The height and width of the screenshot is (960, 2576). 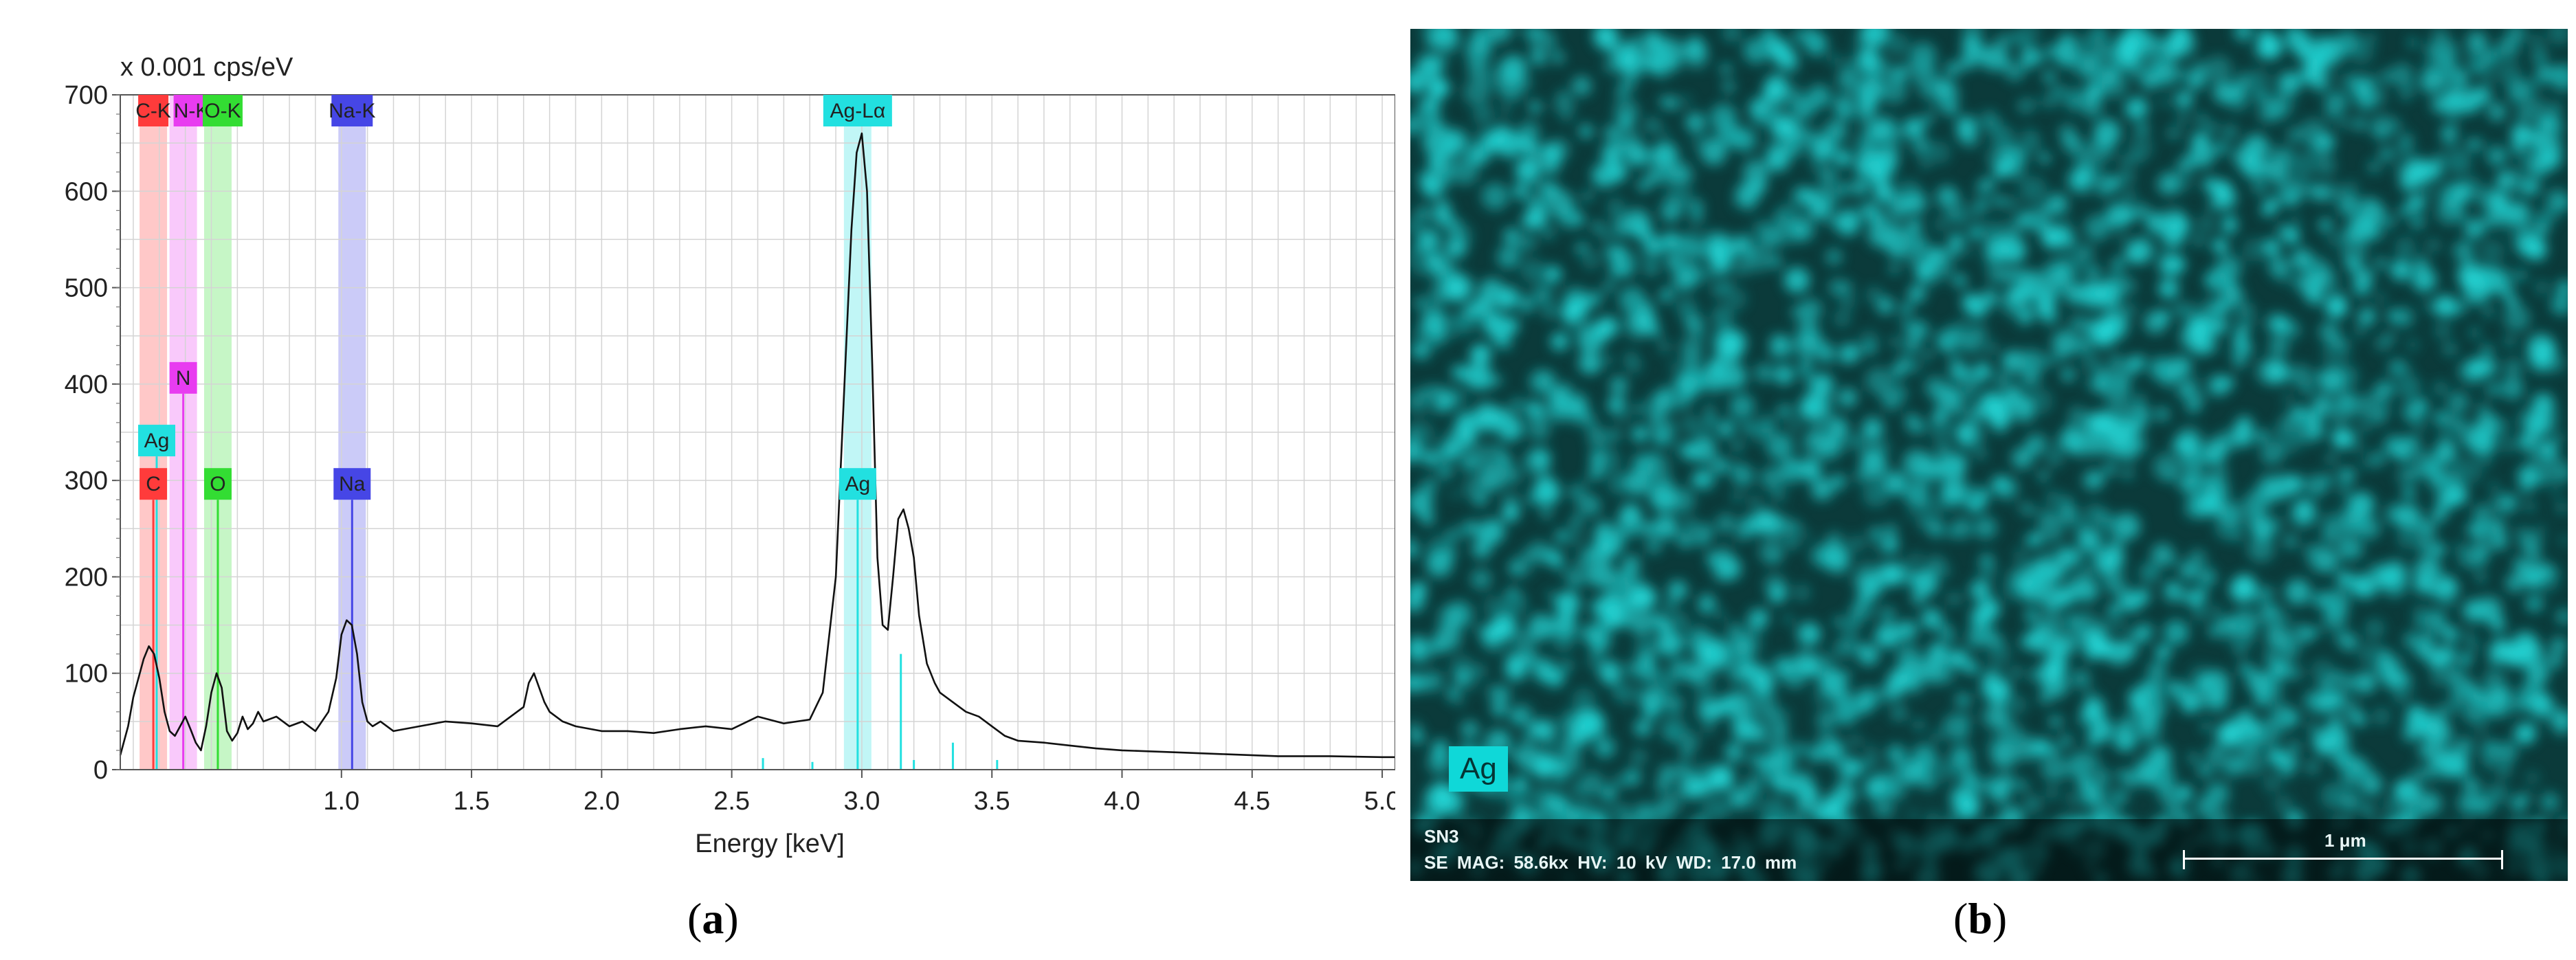 I want to click on element-line-label-3: O, so click(x=217, y=484).